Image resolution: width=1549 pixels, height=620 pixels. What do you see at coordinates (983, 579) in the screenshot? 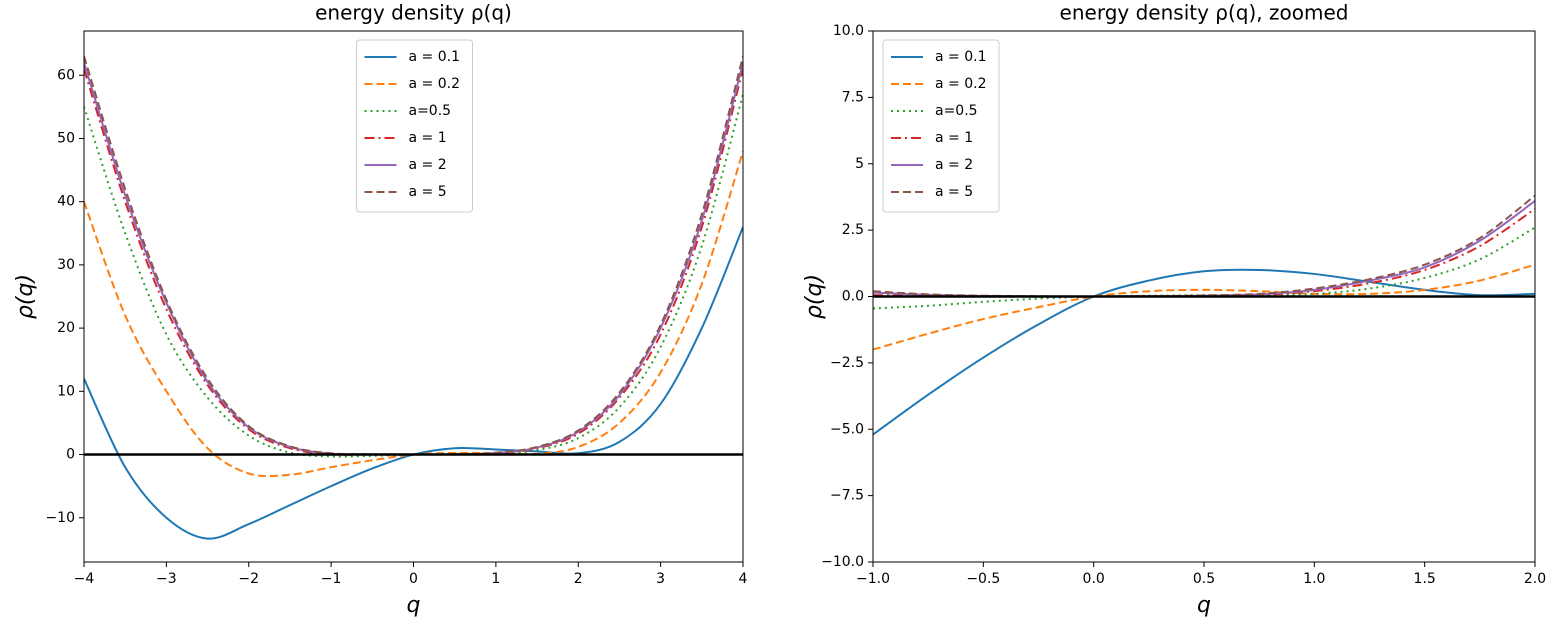
I see `x-tick-label: −0.5` at bounding box center [983, 579].